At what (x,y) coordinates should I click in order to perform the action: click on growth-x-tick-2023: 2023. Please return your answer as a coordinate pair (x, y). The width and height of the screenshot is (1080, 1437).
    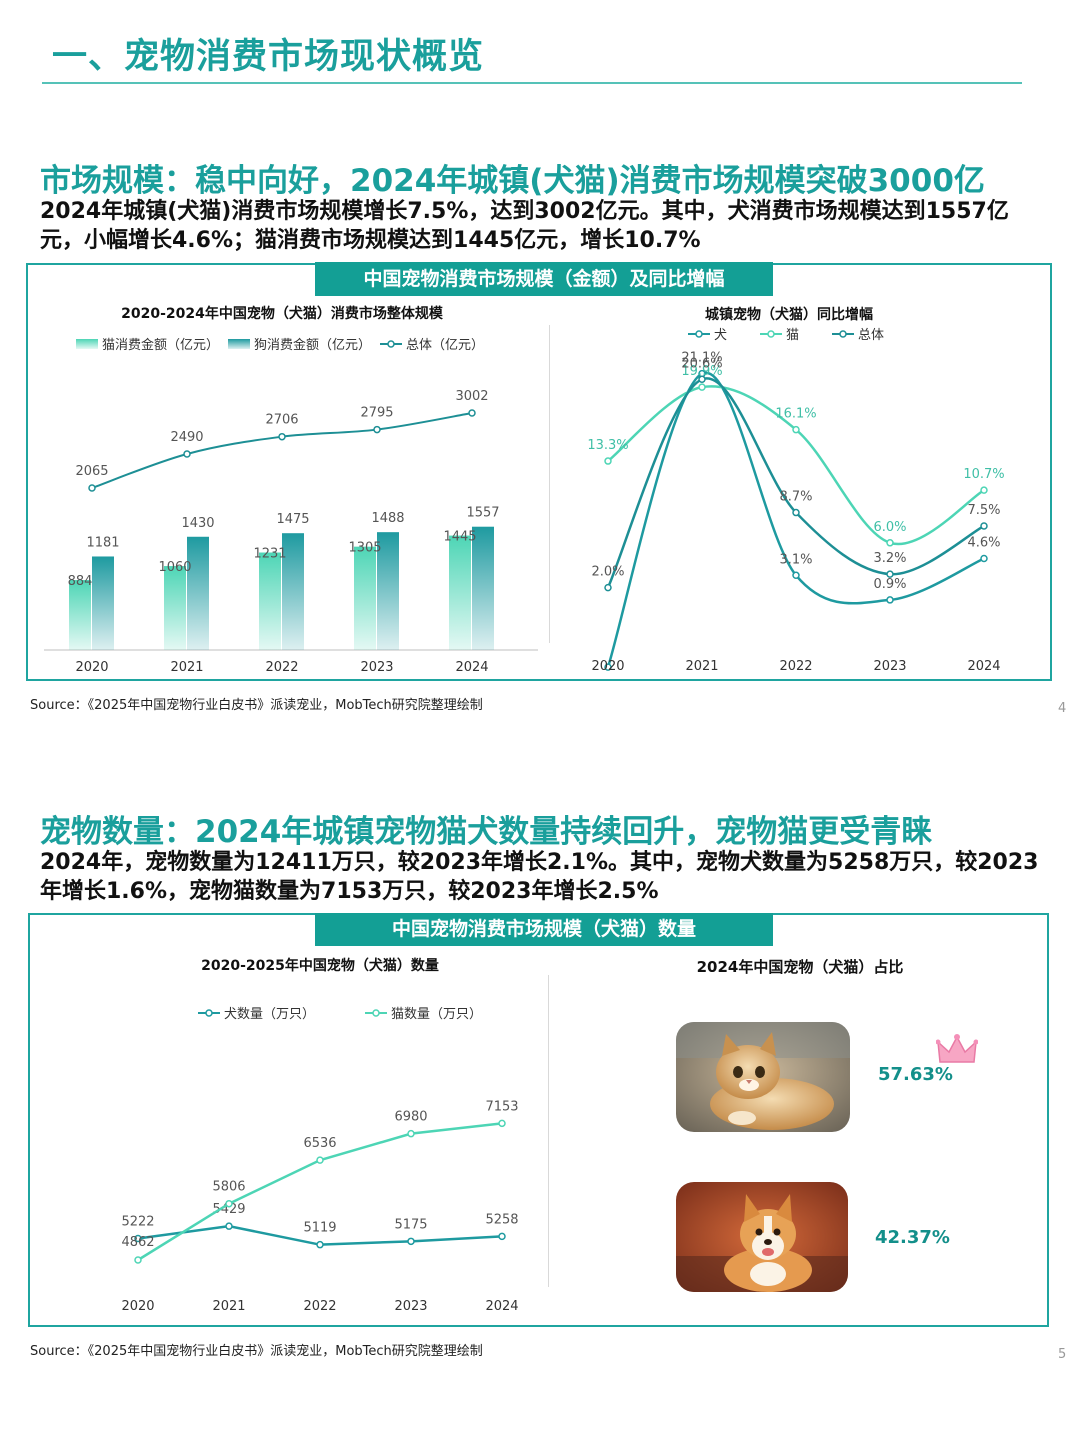
    Looking at the image, I should click on (889, 666).